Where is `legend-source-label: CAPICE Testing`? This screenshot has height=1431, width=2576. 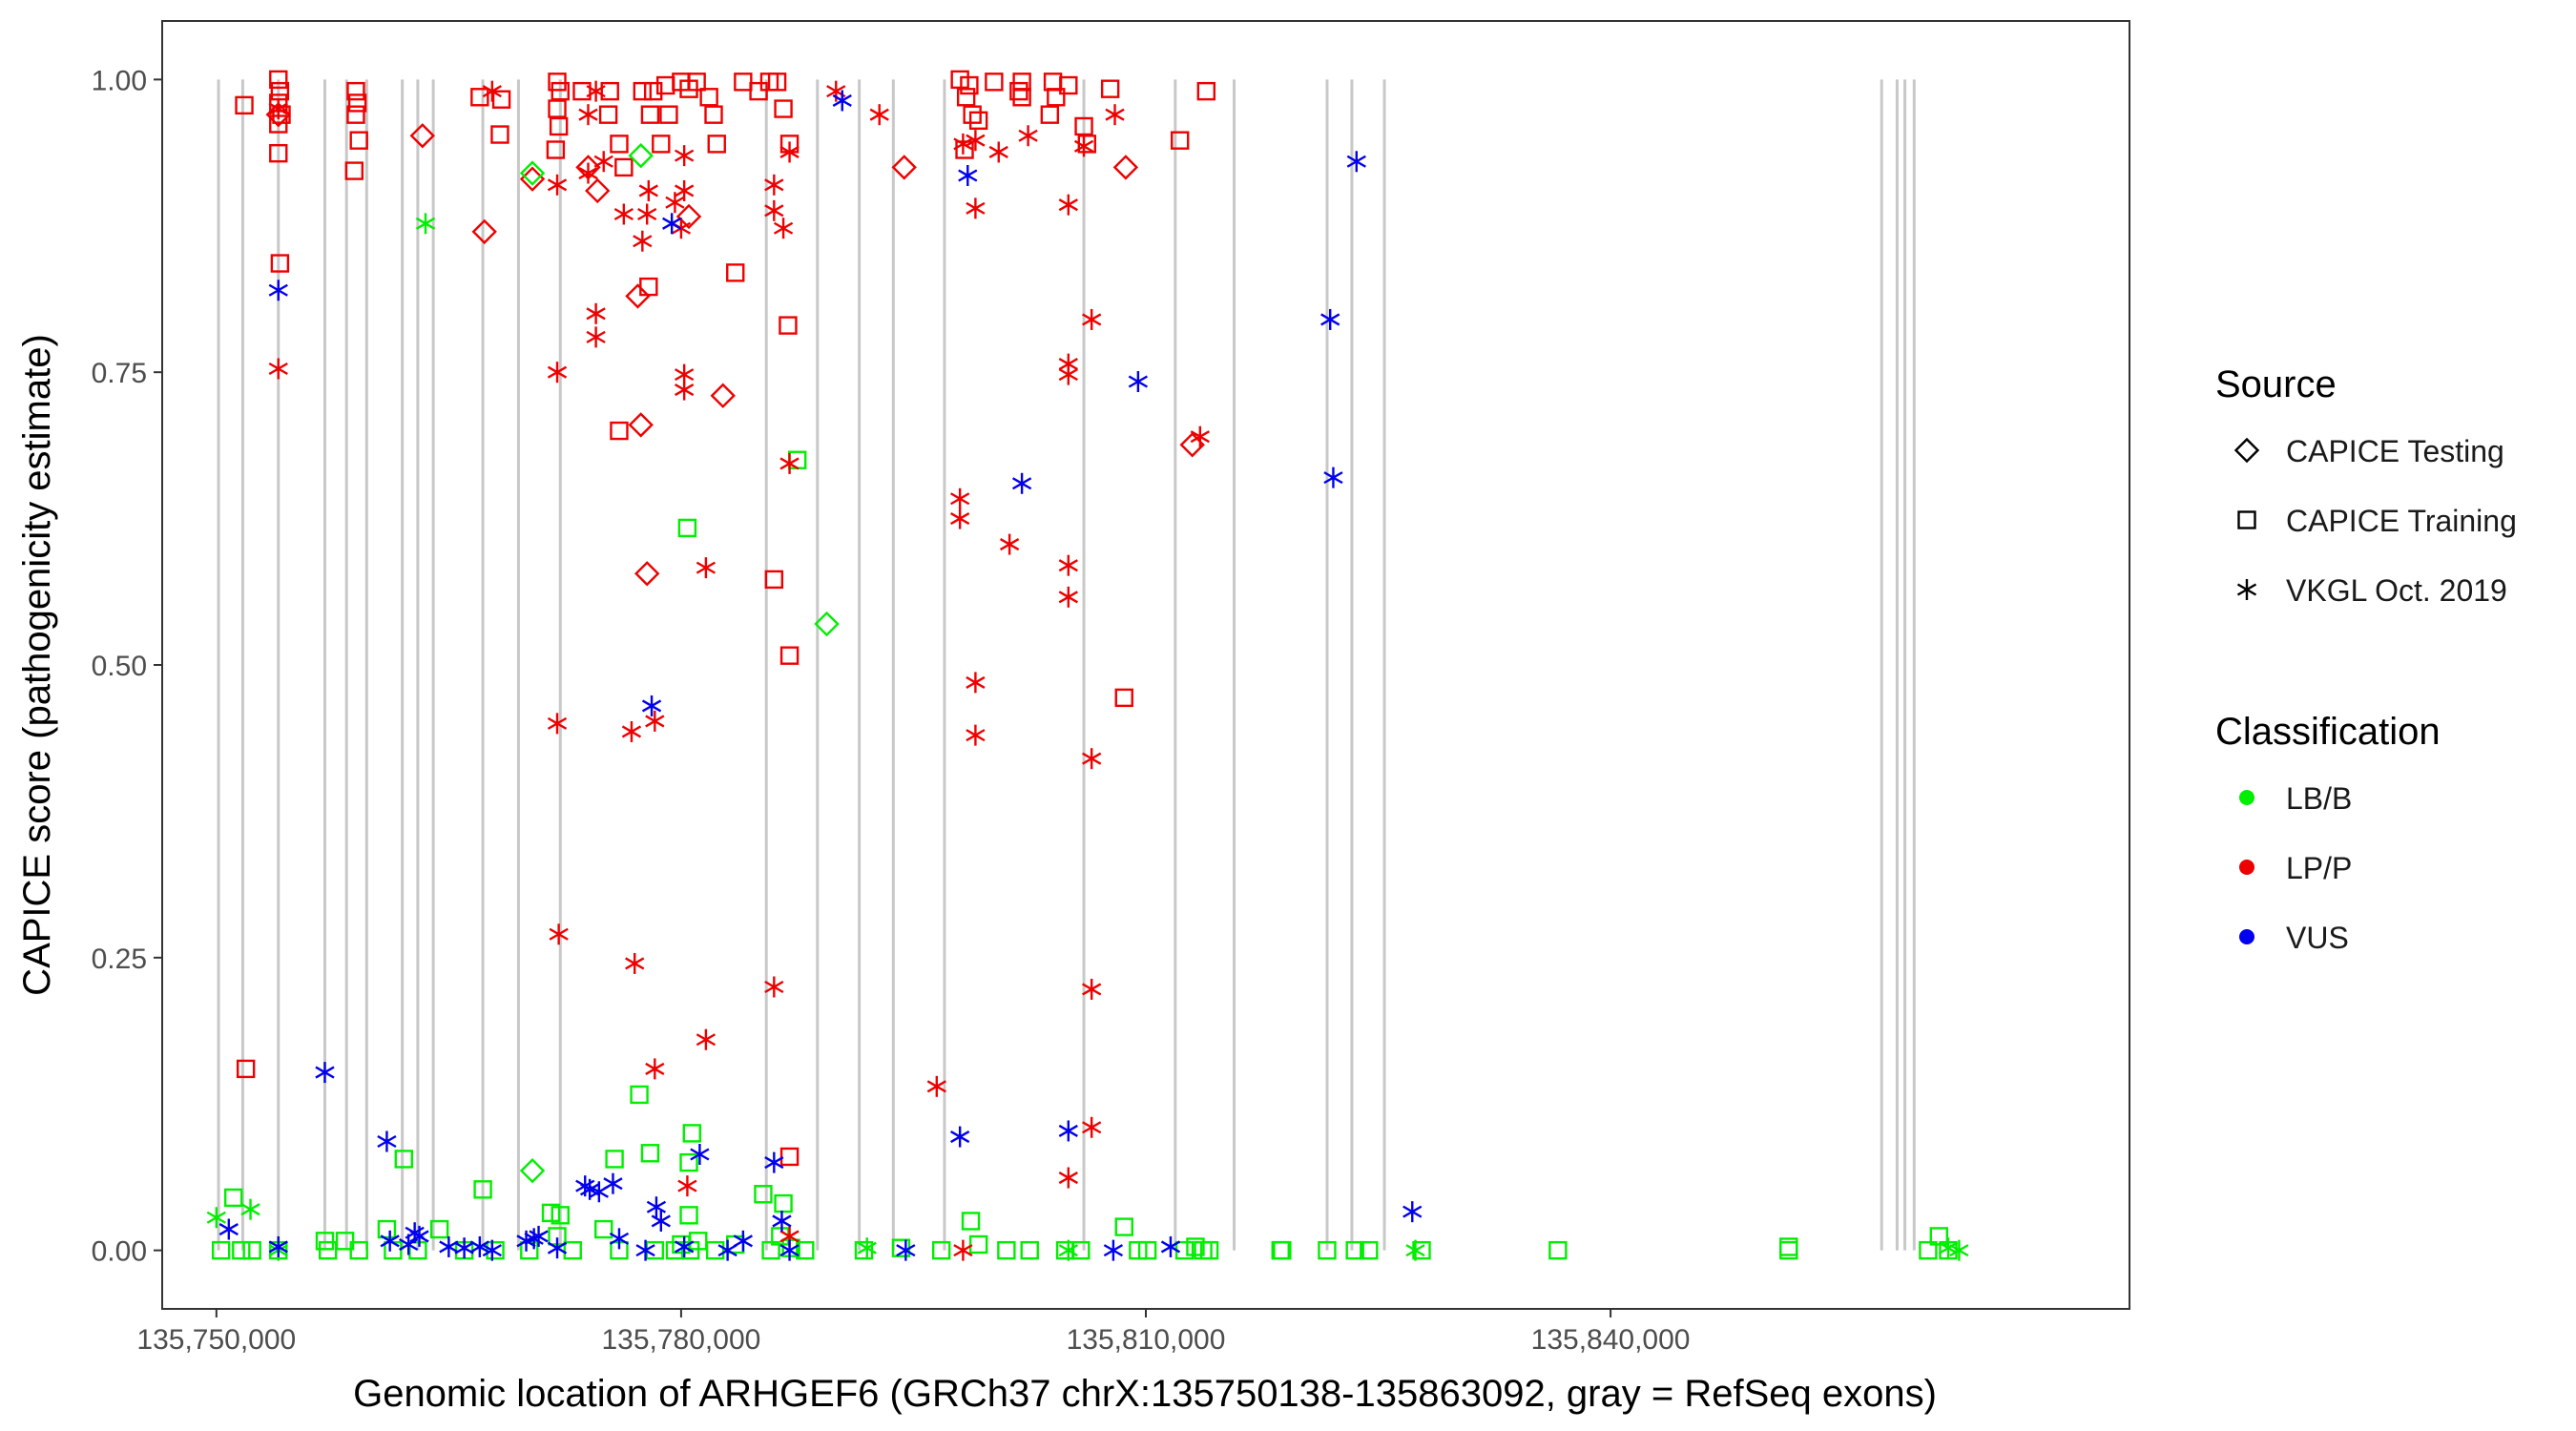 legend-source-label: CAPICE Testing is located at coordinates (2395, 451).